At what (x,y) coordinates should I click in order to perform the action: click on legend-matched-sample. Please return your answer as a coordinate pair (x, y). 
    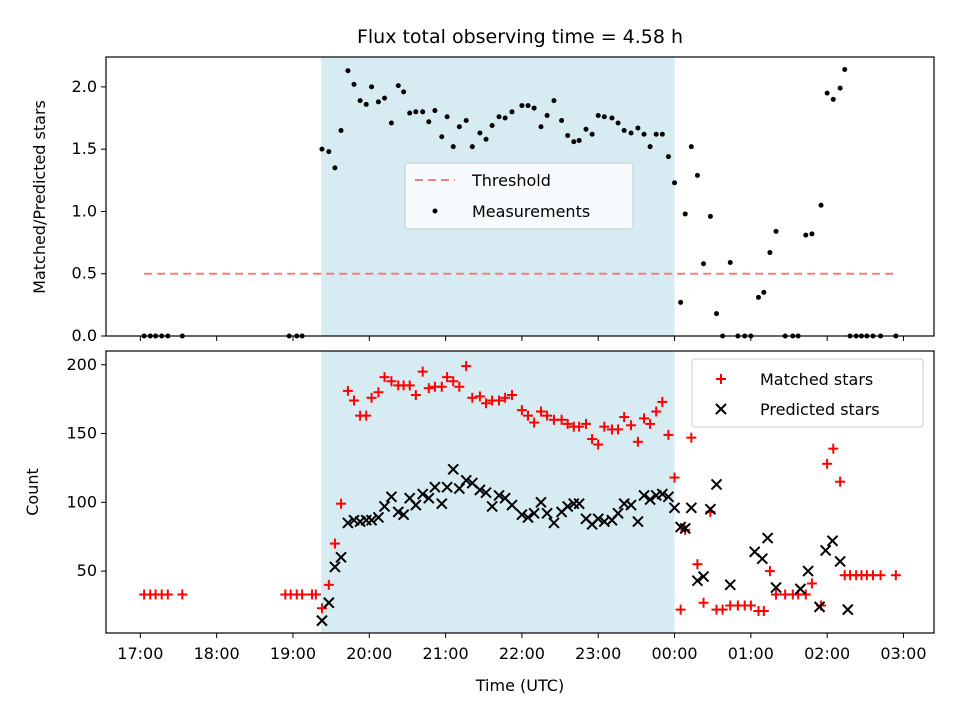
    Looking at the image, I should click on (721, 379).